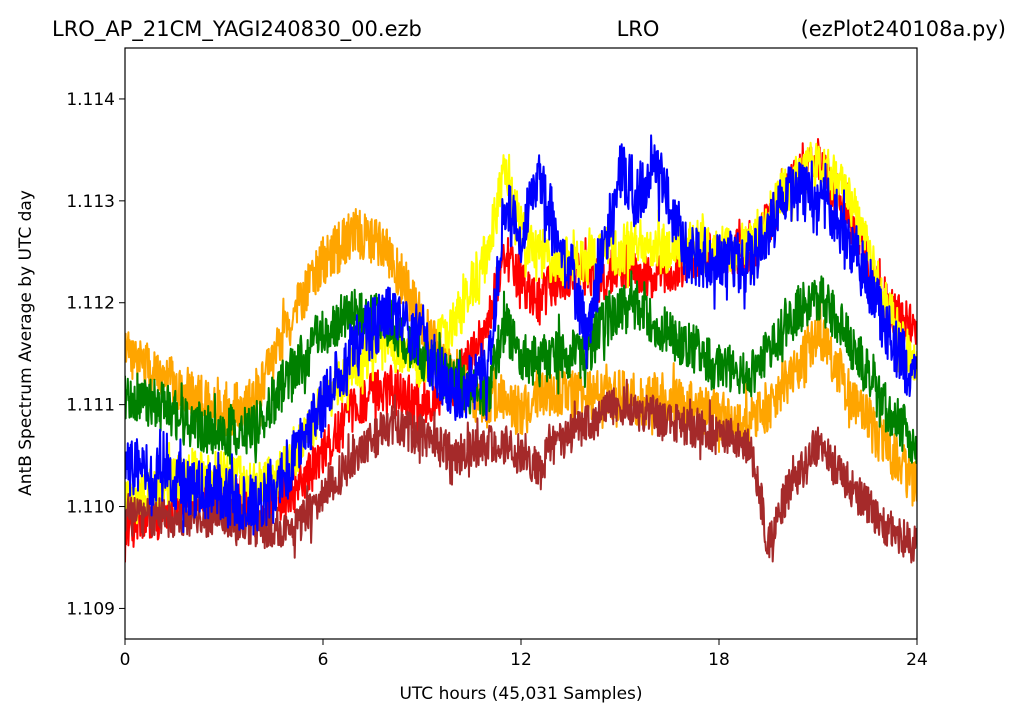 The width and height of the screenshot is (1024, 723). I want to click on y-tick-label: 1.111, so click(90, 406).